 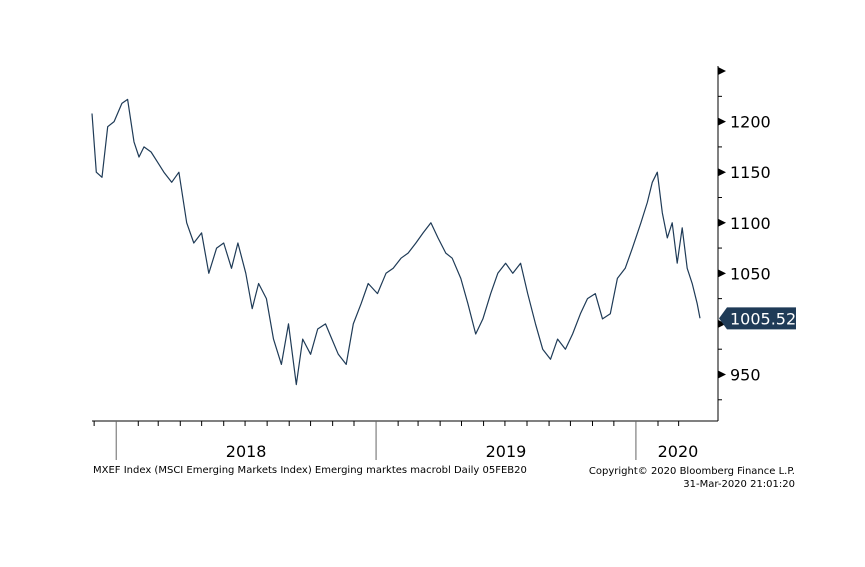 I want to click on last-value-box, so click(x=757, y=318).